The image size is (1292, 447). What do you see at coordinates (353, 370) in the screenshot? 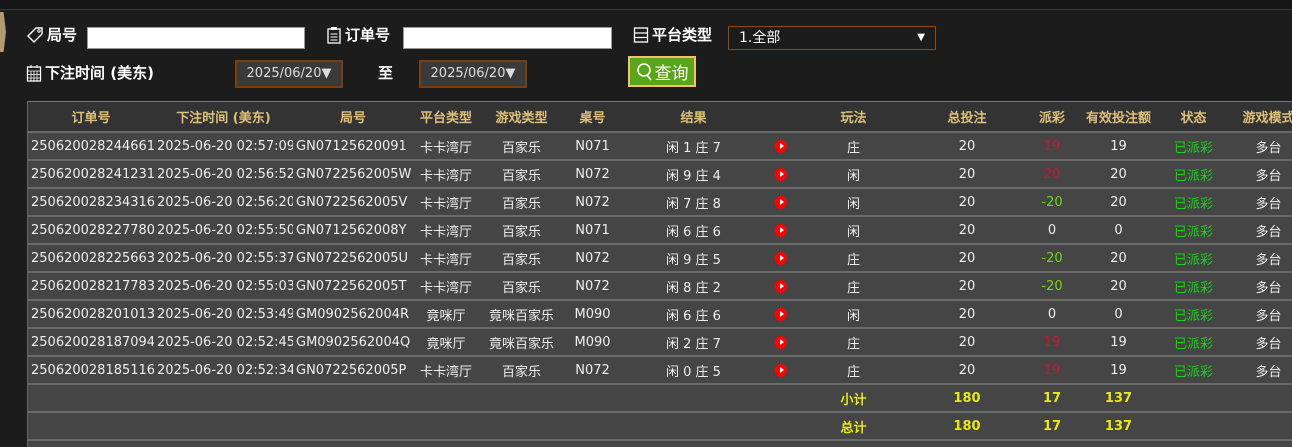
I see `cell-round-no: GN0722562005P` at bounding box center [353, 370].